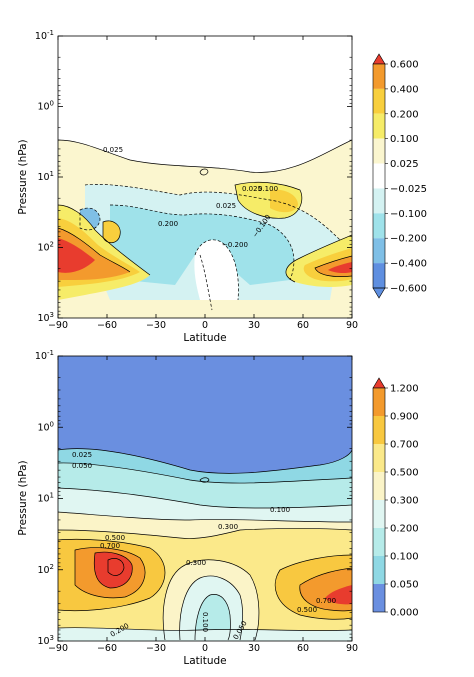 The image size is (474, 677). Describe the element at coordinates (408, 289) in the screenshot. I see `colorbar-label: −0.600` at that location.